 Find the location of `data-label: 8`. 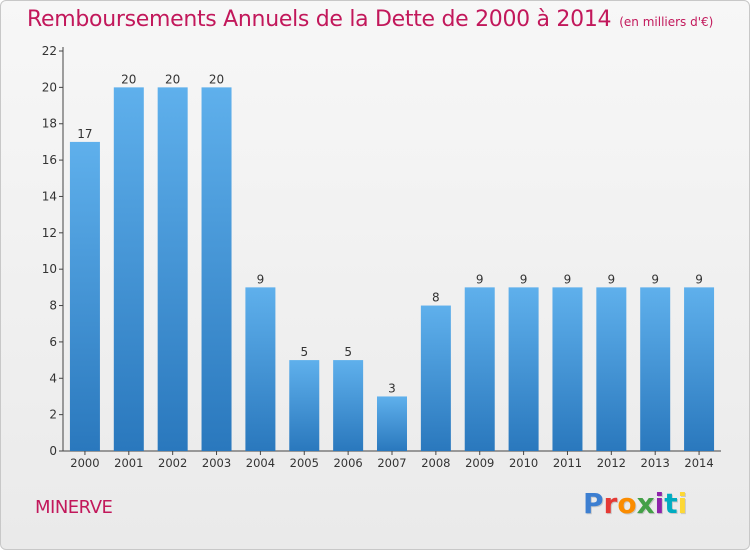

data-label: 8 is located at coordinates (436, 298).